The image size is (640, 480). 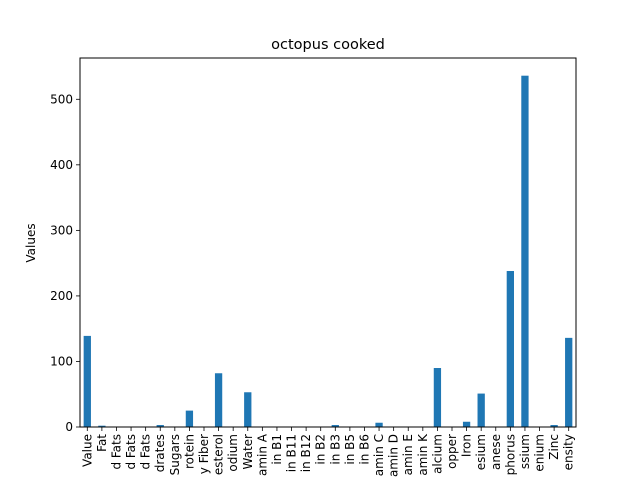 I want to click on y-axis-label: Values, so click(x=31, y=242).